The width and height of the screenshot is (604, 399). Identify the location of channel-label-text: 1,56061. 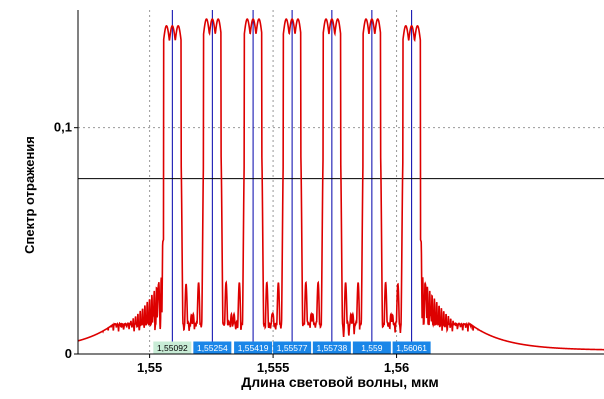
(411, 348).